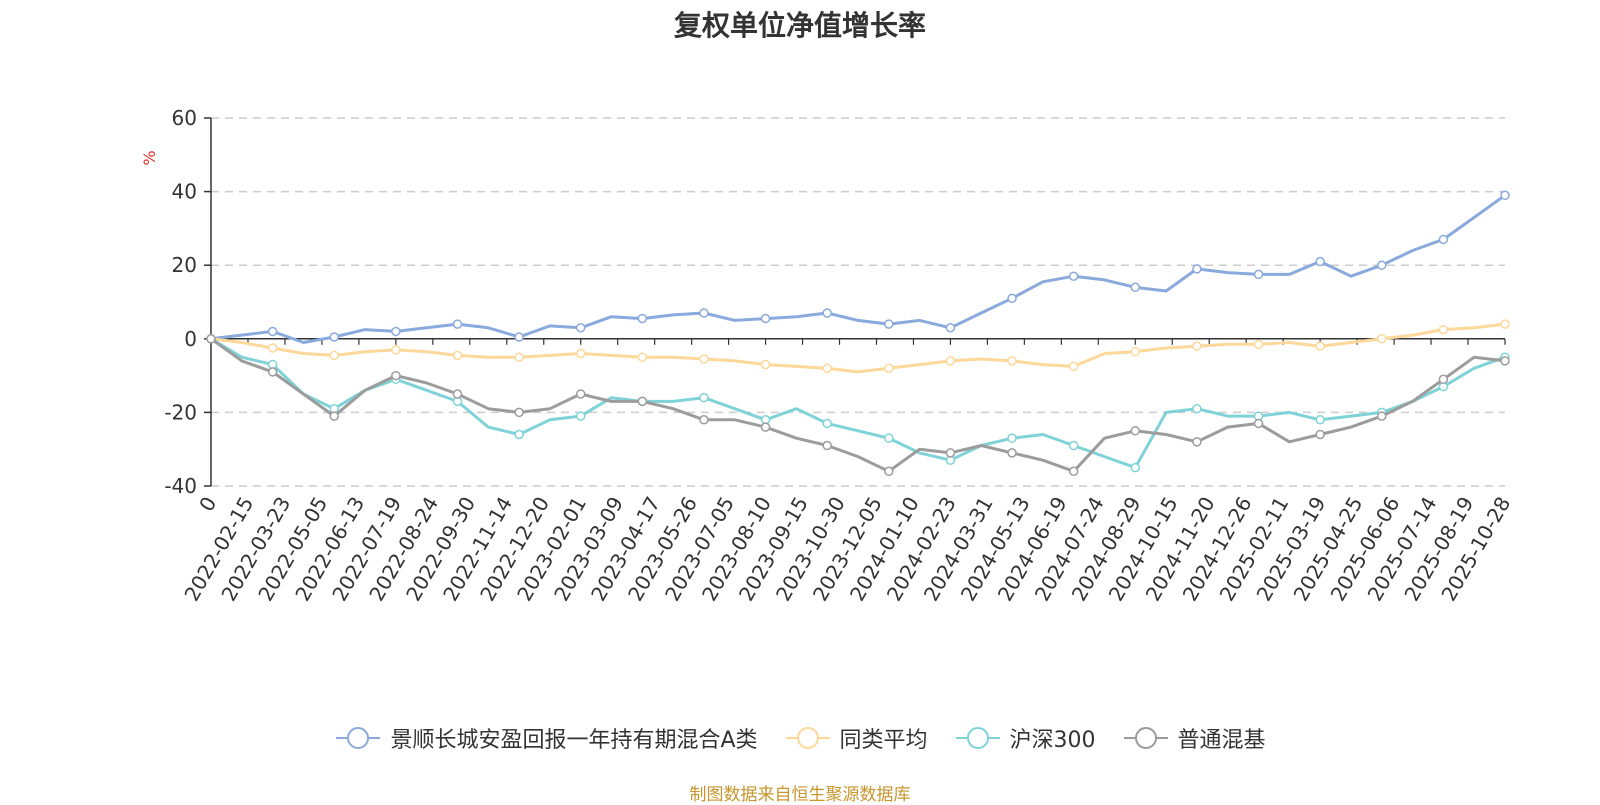 The height and width of the screenshot is (805, 1600). I want to click on legend-label: 普通混基, so click(1221, 740).